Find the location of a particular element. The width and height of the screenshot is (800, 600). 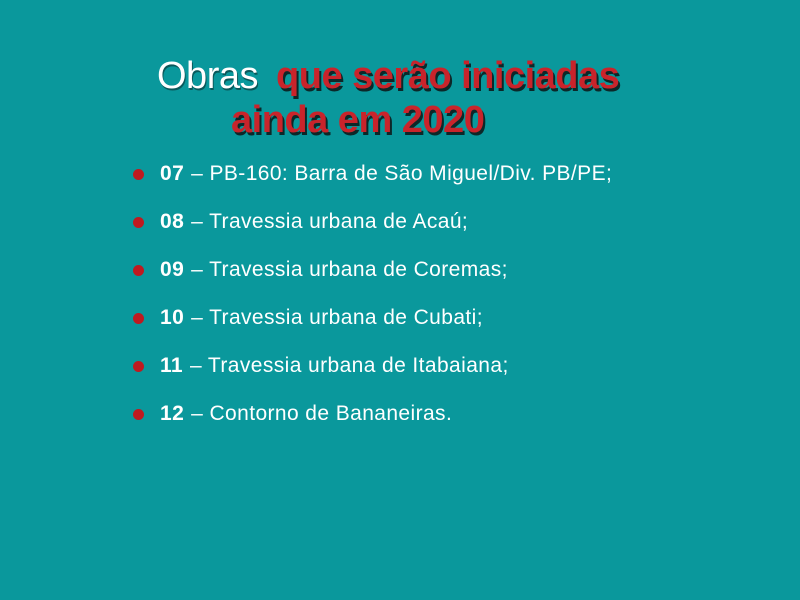

work-number: 12 is located at coordinates (172, 413).